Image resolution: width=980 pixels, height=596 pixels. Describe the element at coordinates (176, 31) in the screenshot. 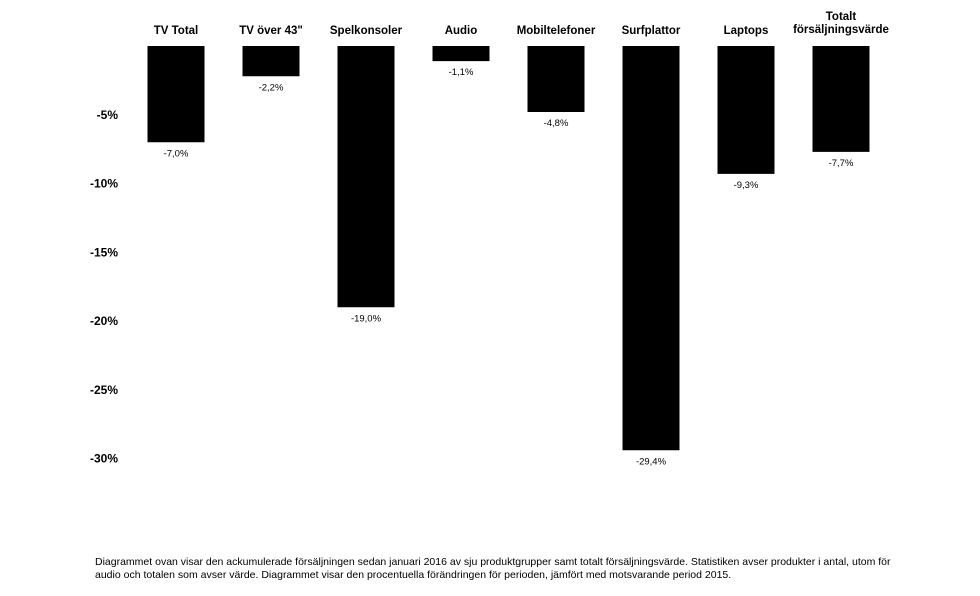

I see `category-label: TV Total` at that location.